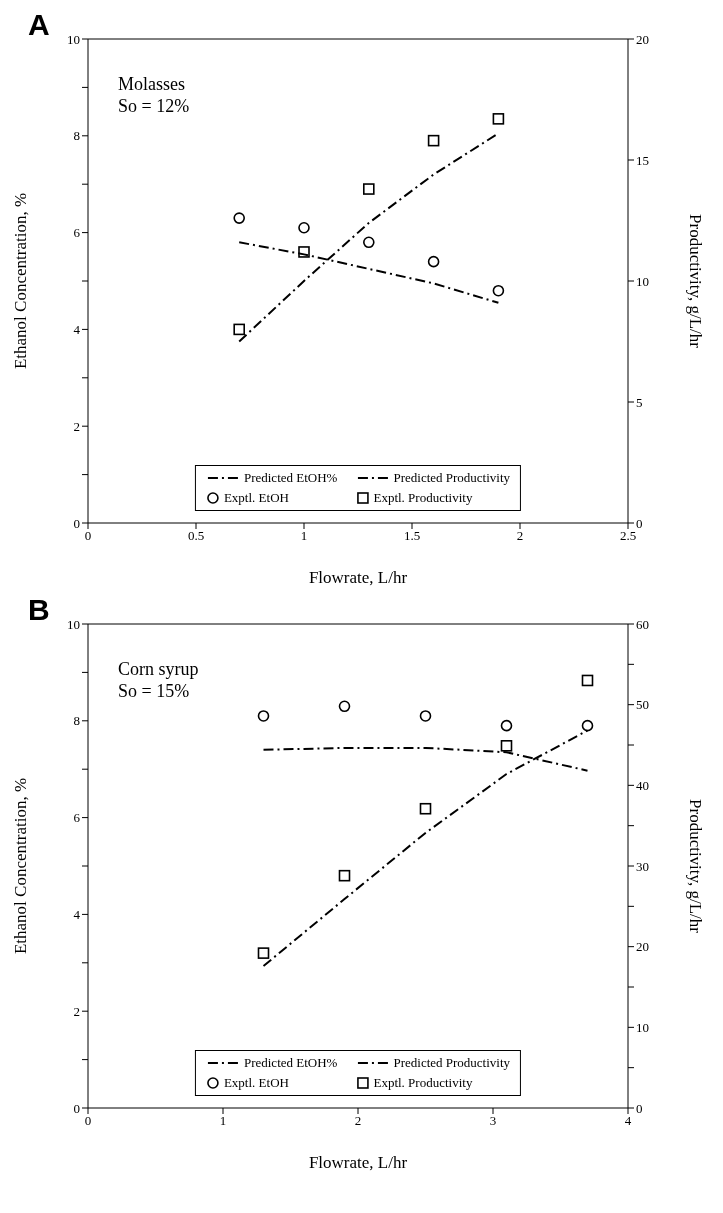 Image resolution: width=723 pixels, height=1213 pixels. What do you see at coordinates (642, 705) in the screenshot?
I see `y2-tick-label: 50` at bounding box center [642, 705].